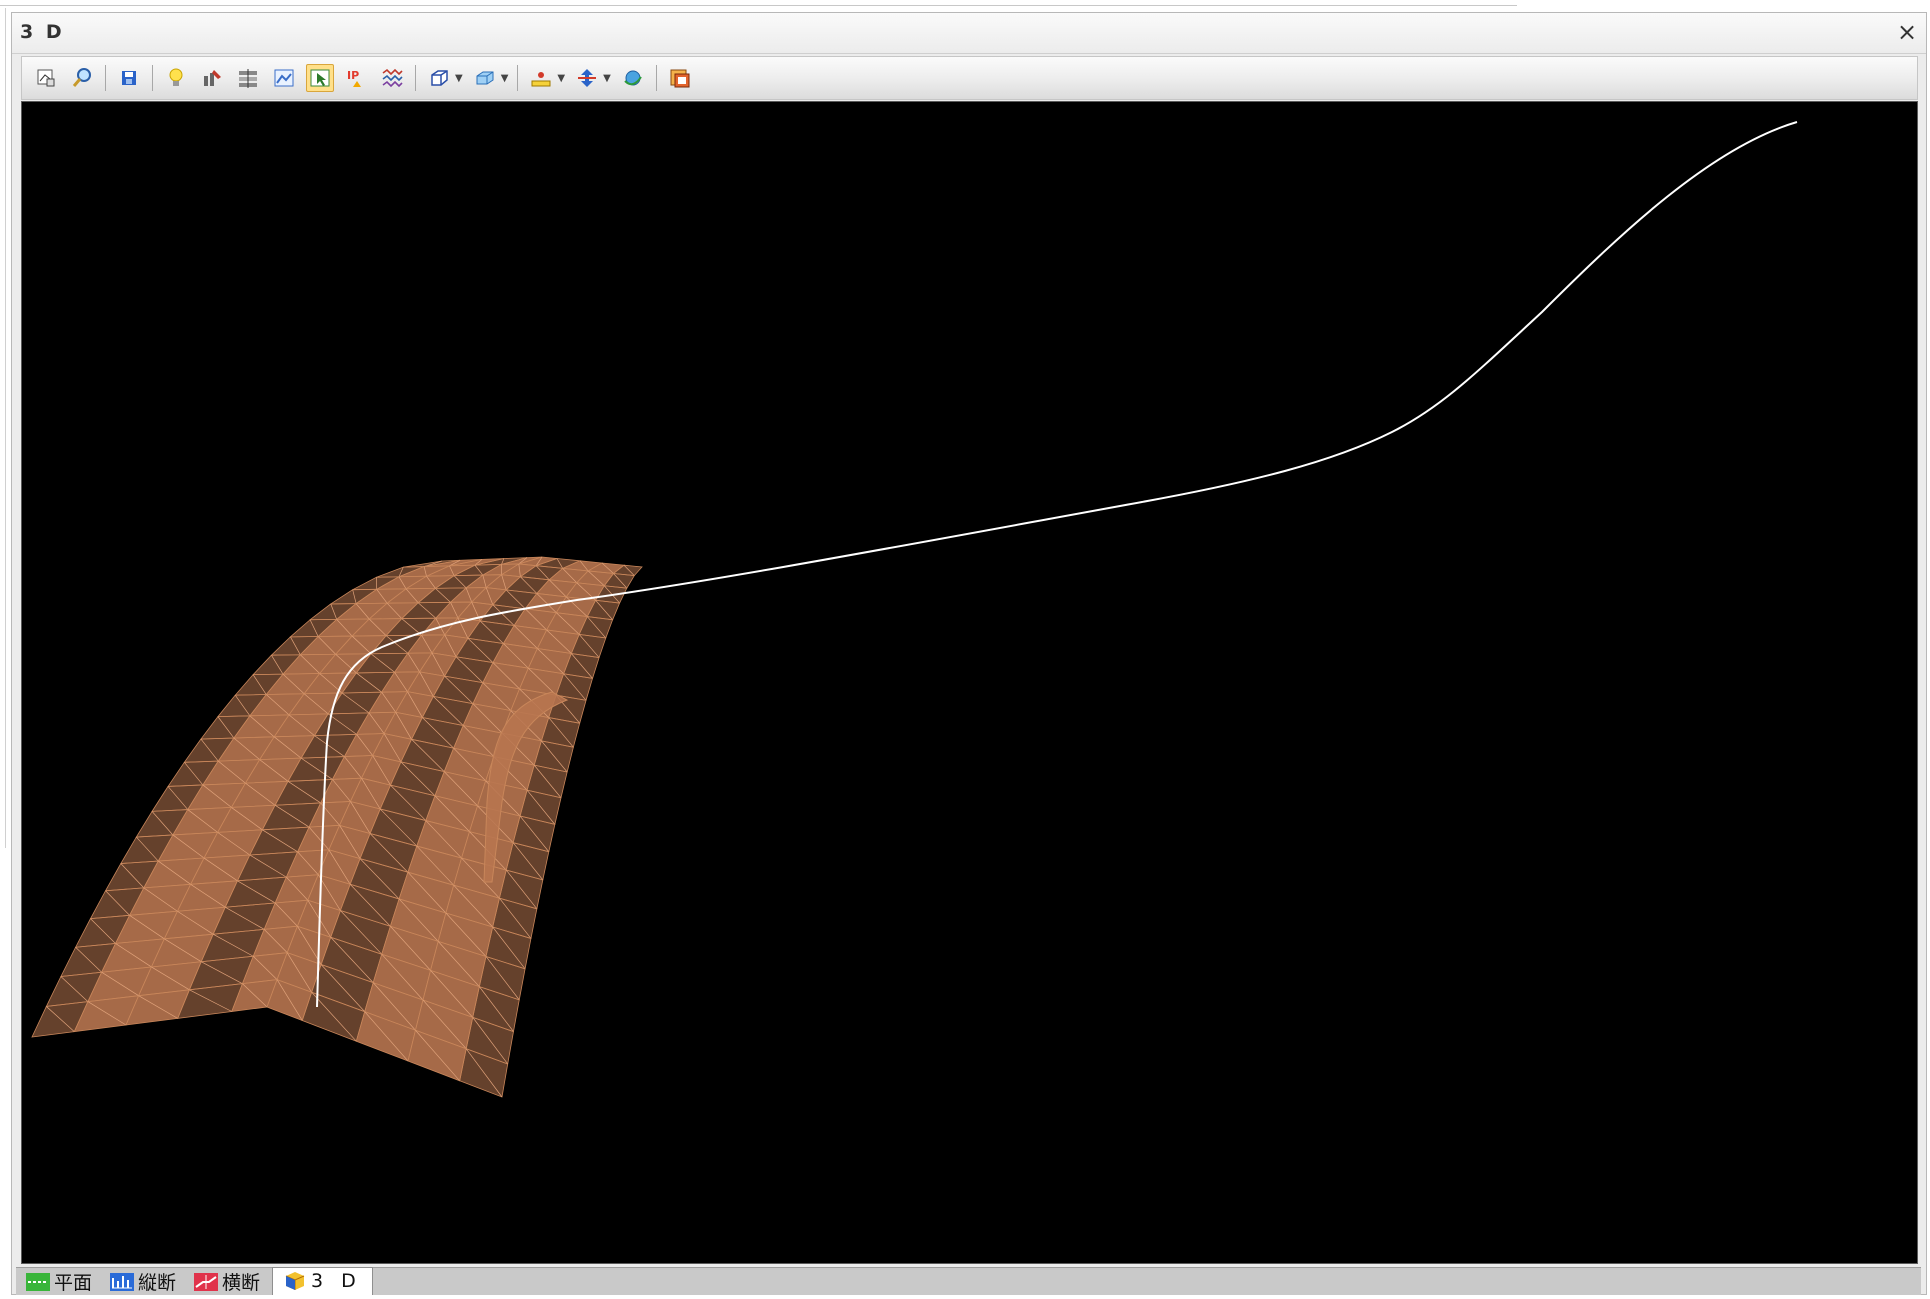 The image size is (1930, 1299). What do you see at coordinates (284, 78) in the screenshot?
I see `terrain-view-icon` at bounding box center [284, 78].